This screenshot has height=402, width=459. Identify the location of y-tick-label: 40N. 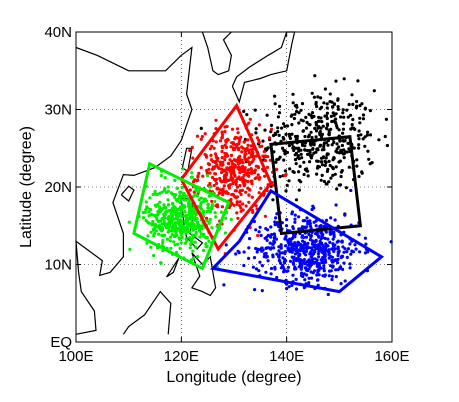
(58, 32).